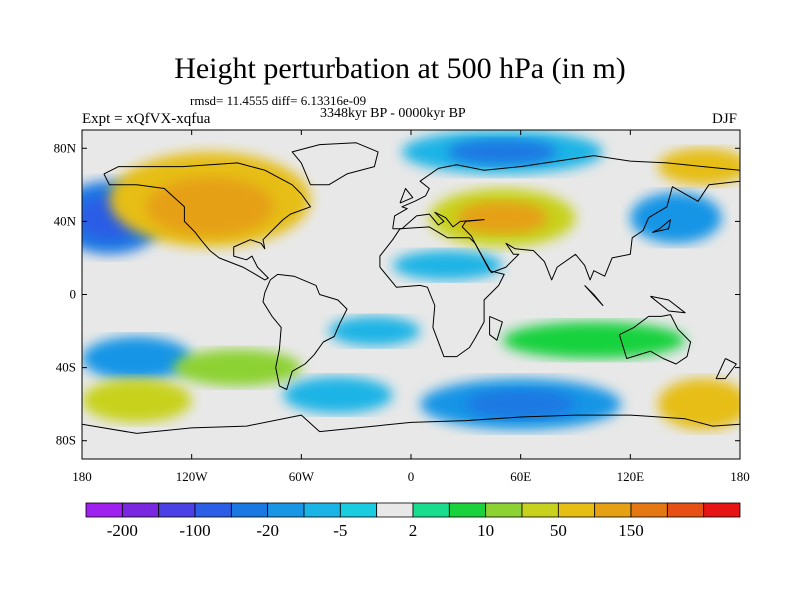 The height and width of the screenshot is (600, 800). Describe the element at coordinates (278, 100) in the screenshot. I see `stats-text: rmsd= 11.4555 diff= 6.13316e-09` at that location.